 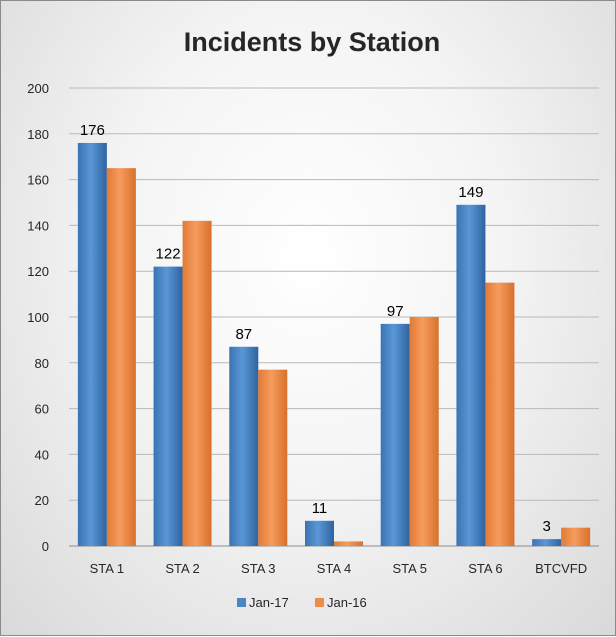 I want to click on data-label: 149, so click(x=470, y=192).